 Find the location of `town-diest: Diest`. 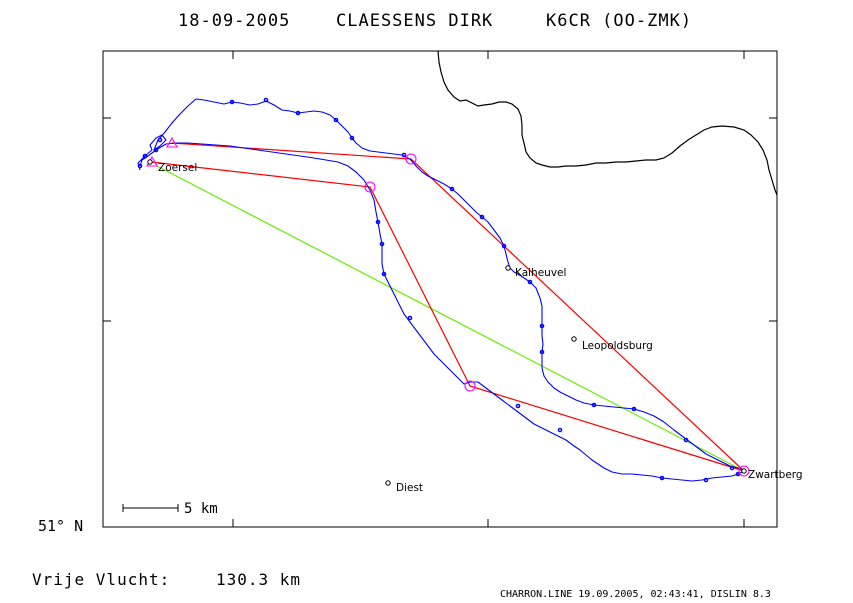

town-diest: Diest is located at coordinates (404, 487).